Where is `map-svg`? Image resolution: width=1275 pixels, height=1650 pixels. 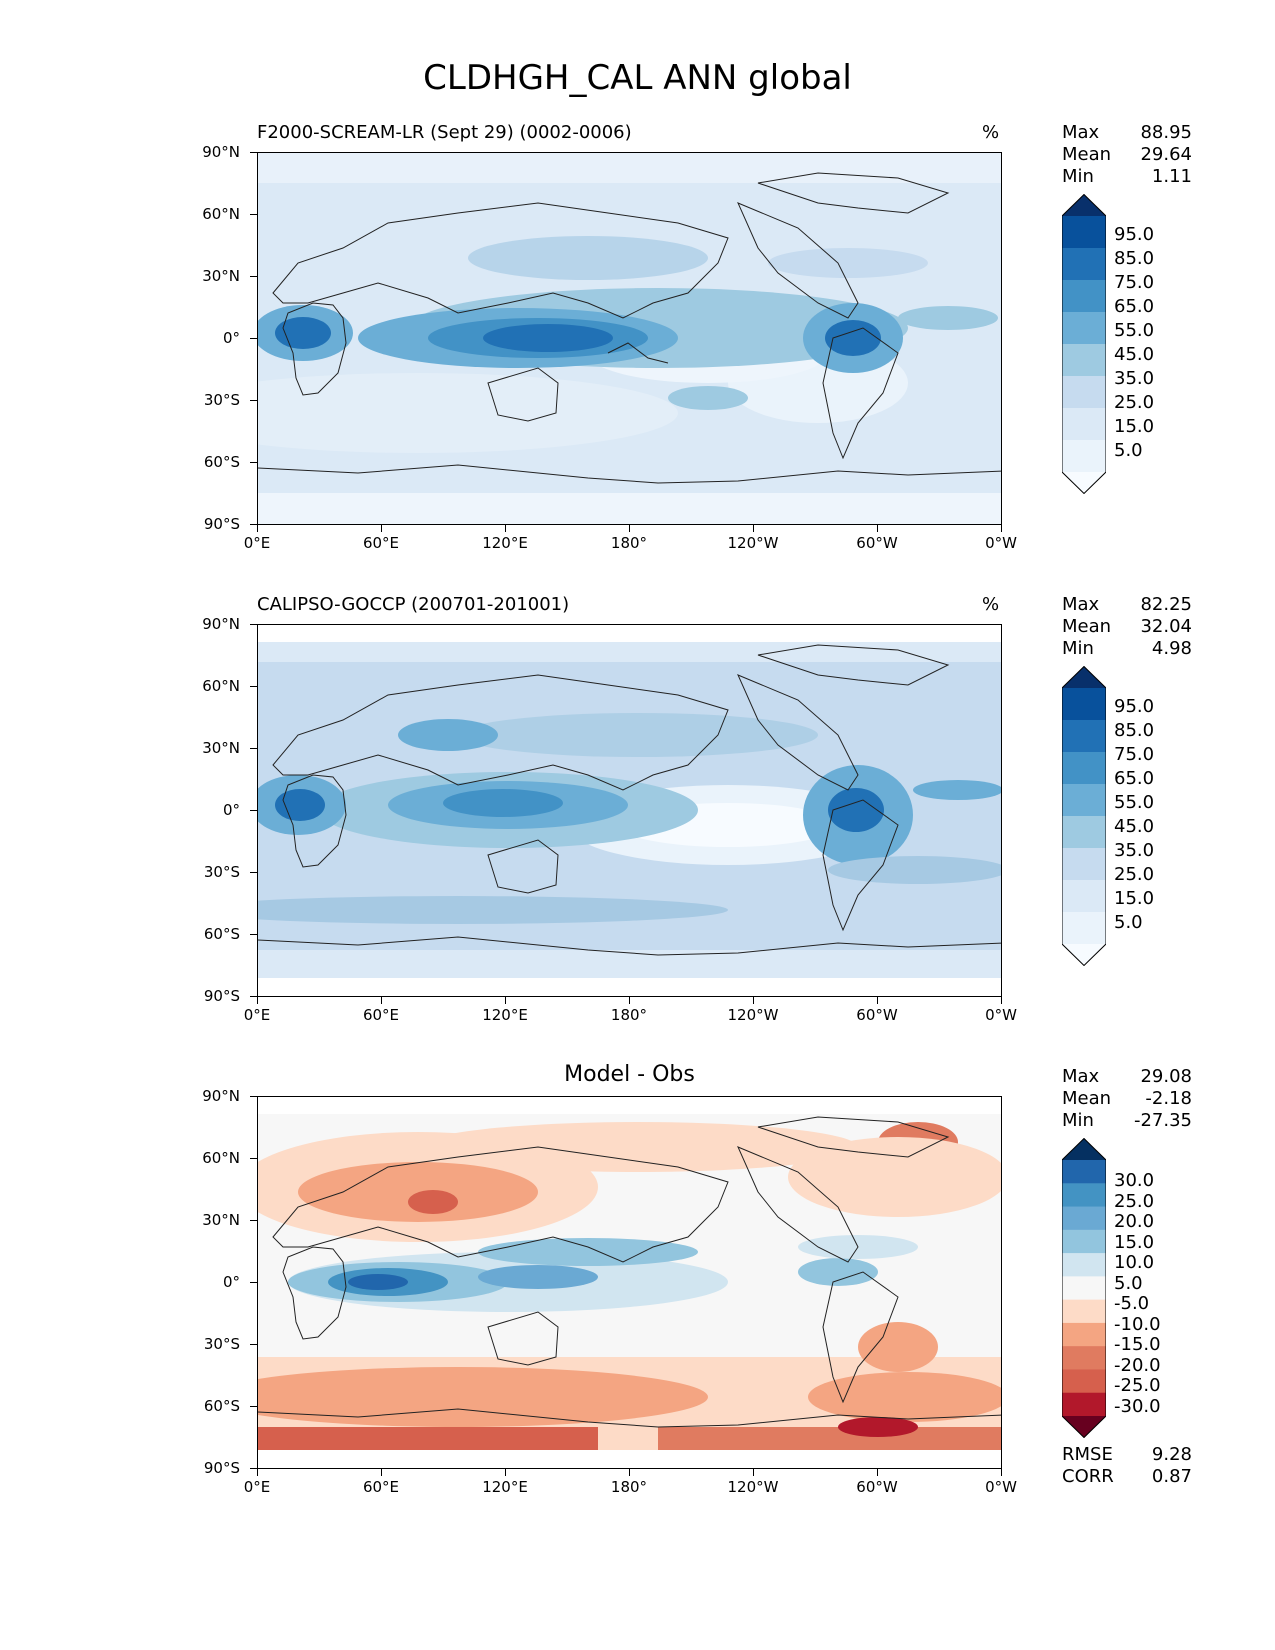 map-svg is located at coordinates (629, 810).